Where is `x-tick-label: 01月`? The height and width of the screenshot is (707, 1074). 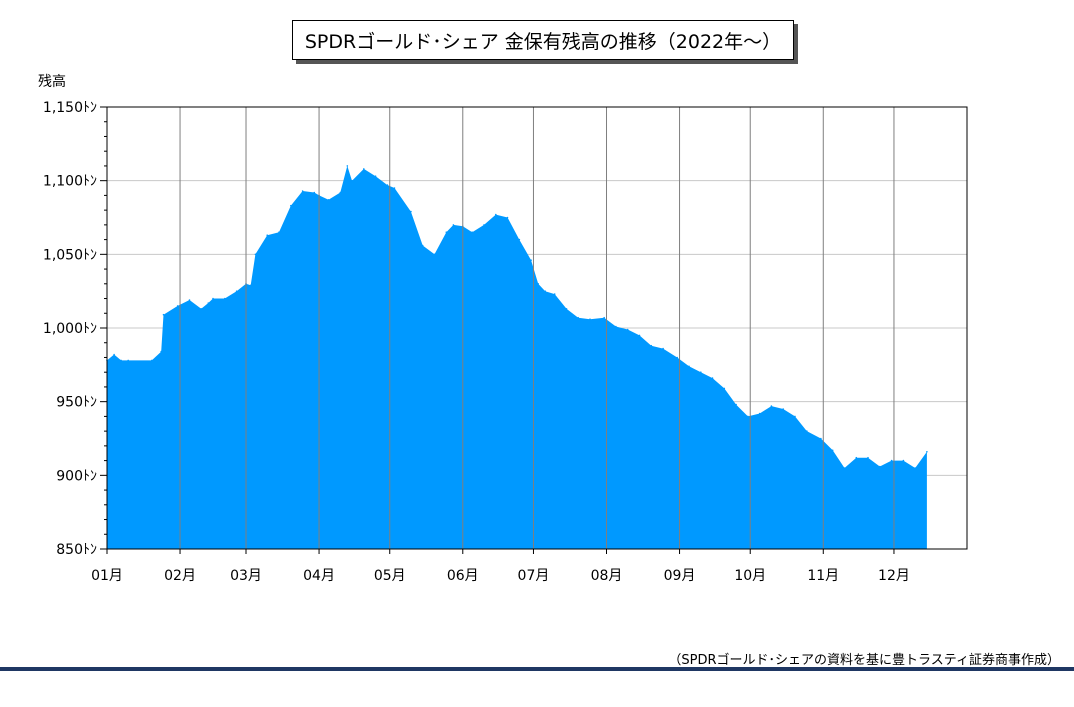 x-tick-label: 01月 is located at coordinates (107, 576).